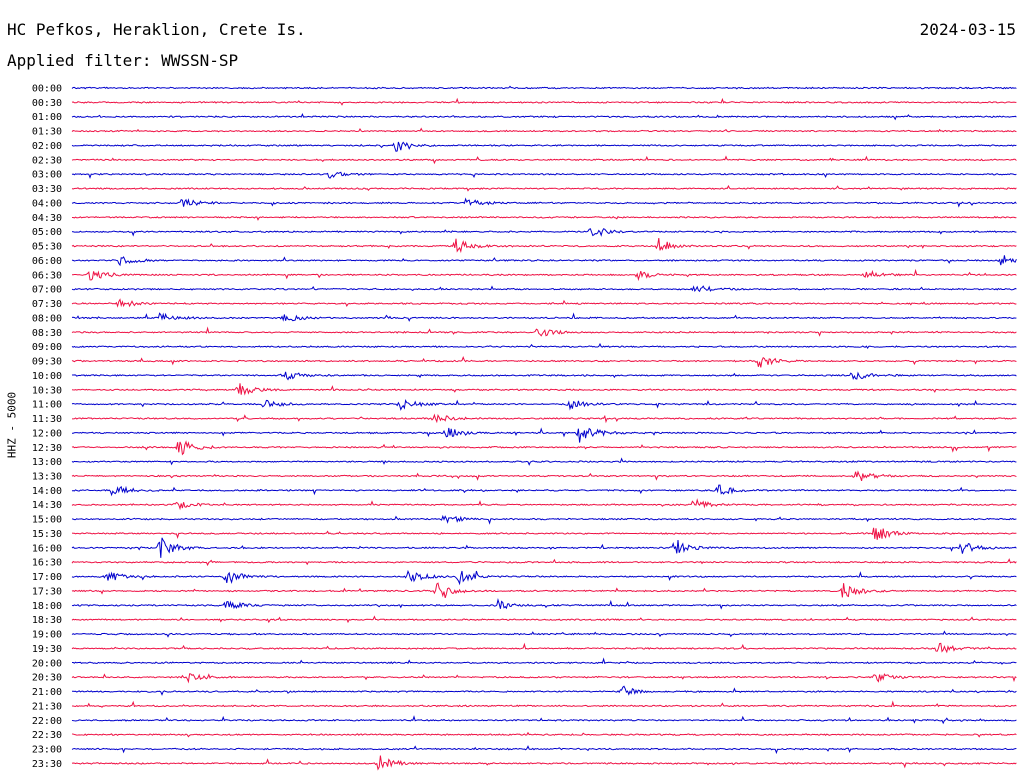 The image size is (1024, 780). Describe the element at coordinates (47, 692) in the screenshot. I see `row-time-label: 21:00` at that location.